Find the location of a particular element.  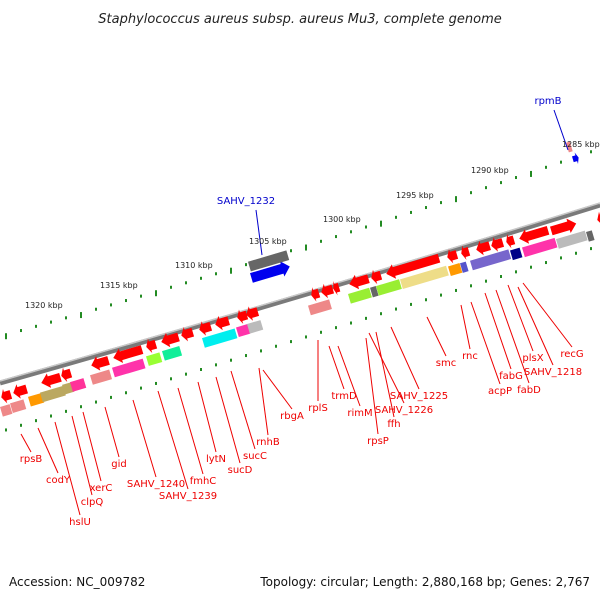

gene-label-rbgA: rbgA is located at coordinates (292, 416).